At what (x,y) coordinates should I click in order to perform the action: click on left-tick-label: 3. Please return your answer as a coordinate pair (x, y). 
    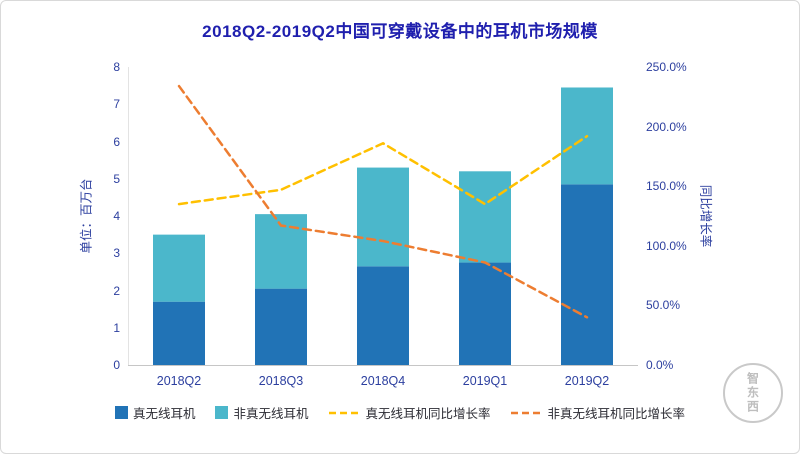
    Looking at the image, I should click on (116, 253).